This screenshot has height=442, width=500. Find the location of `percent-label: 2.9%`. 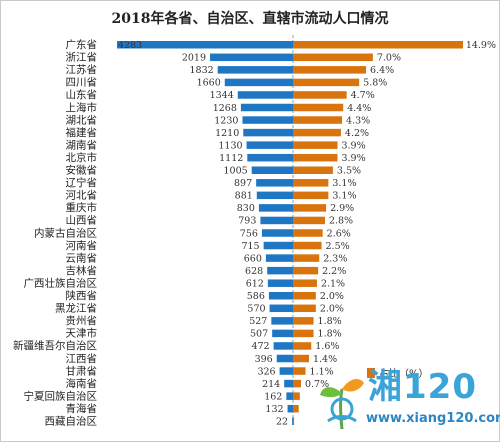

percent-label: 2.9% is located at coordinates (342, 208).